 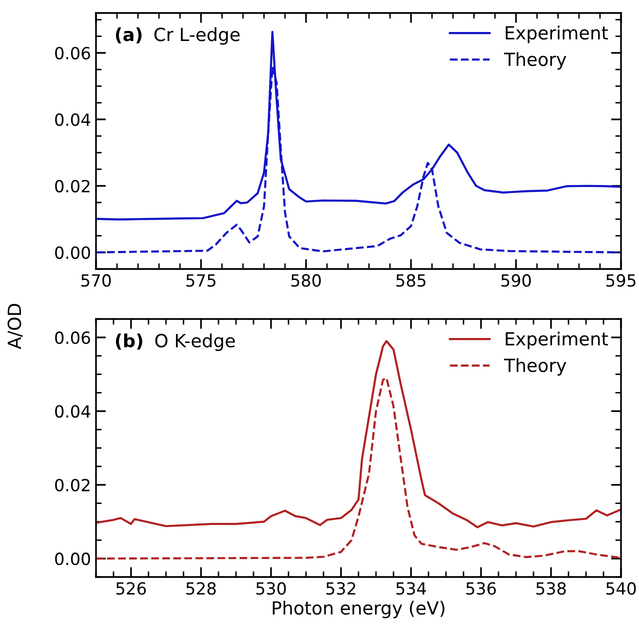 What do you see at coordinates (516, 280) in the screenshot?
I see `x-tick-label: 590` at bounding box center [516, 280].